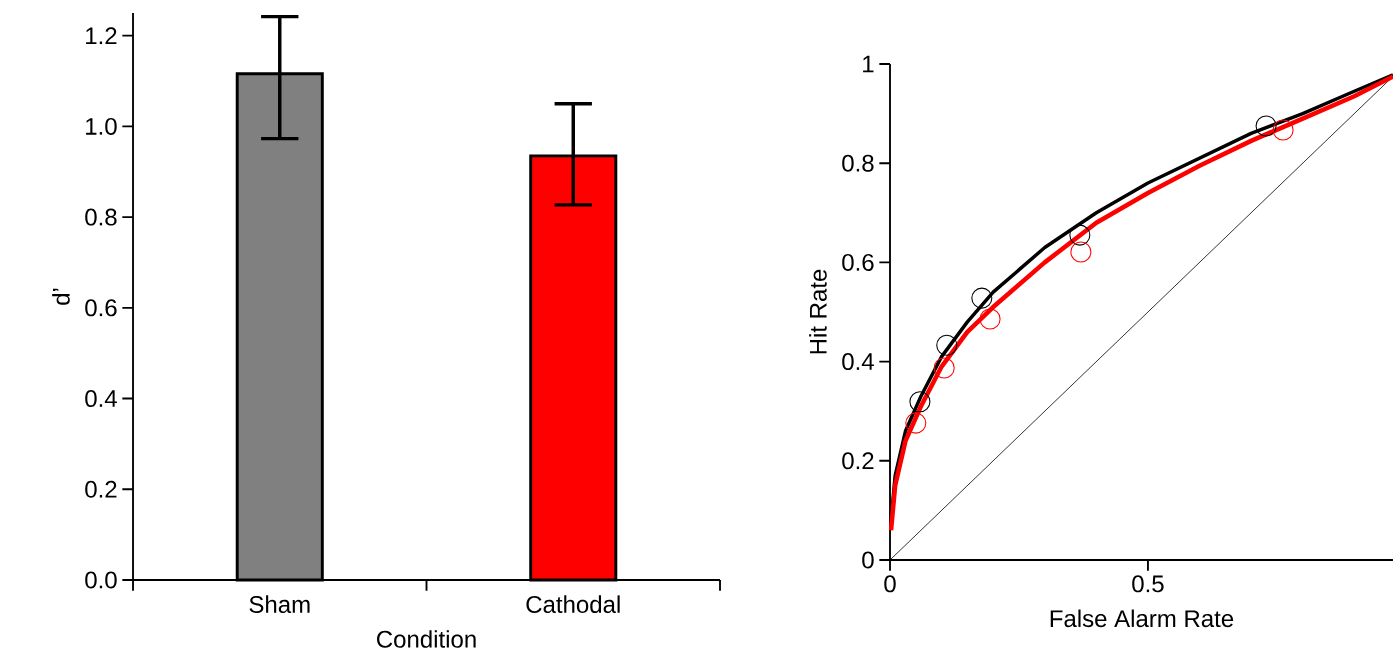  What do you see at coordinates (1142, 618) in the screenshot?
I see `x-axis-title: False Alarm Rate` at bounding box center [1142, 618].